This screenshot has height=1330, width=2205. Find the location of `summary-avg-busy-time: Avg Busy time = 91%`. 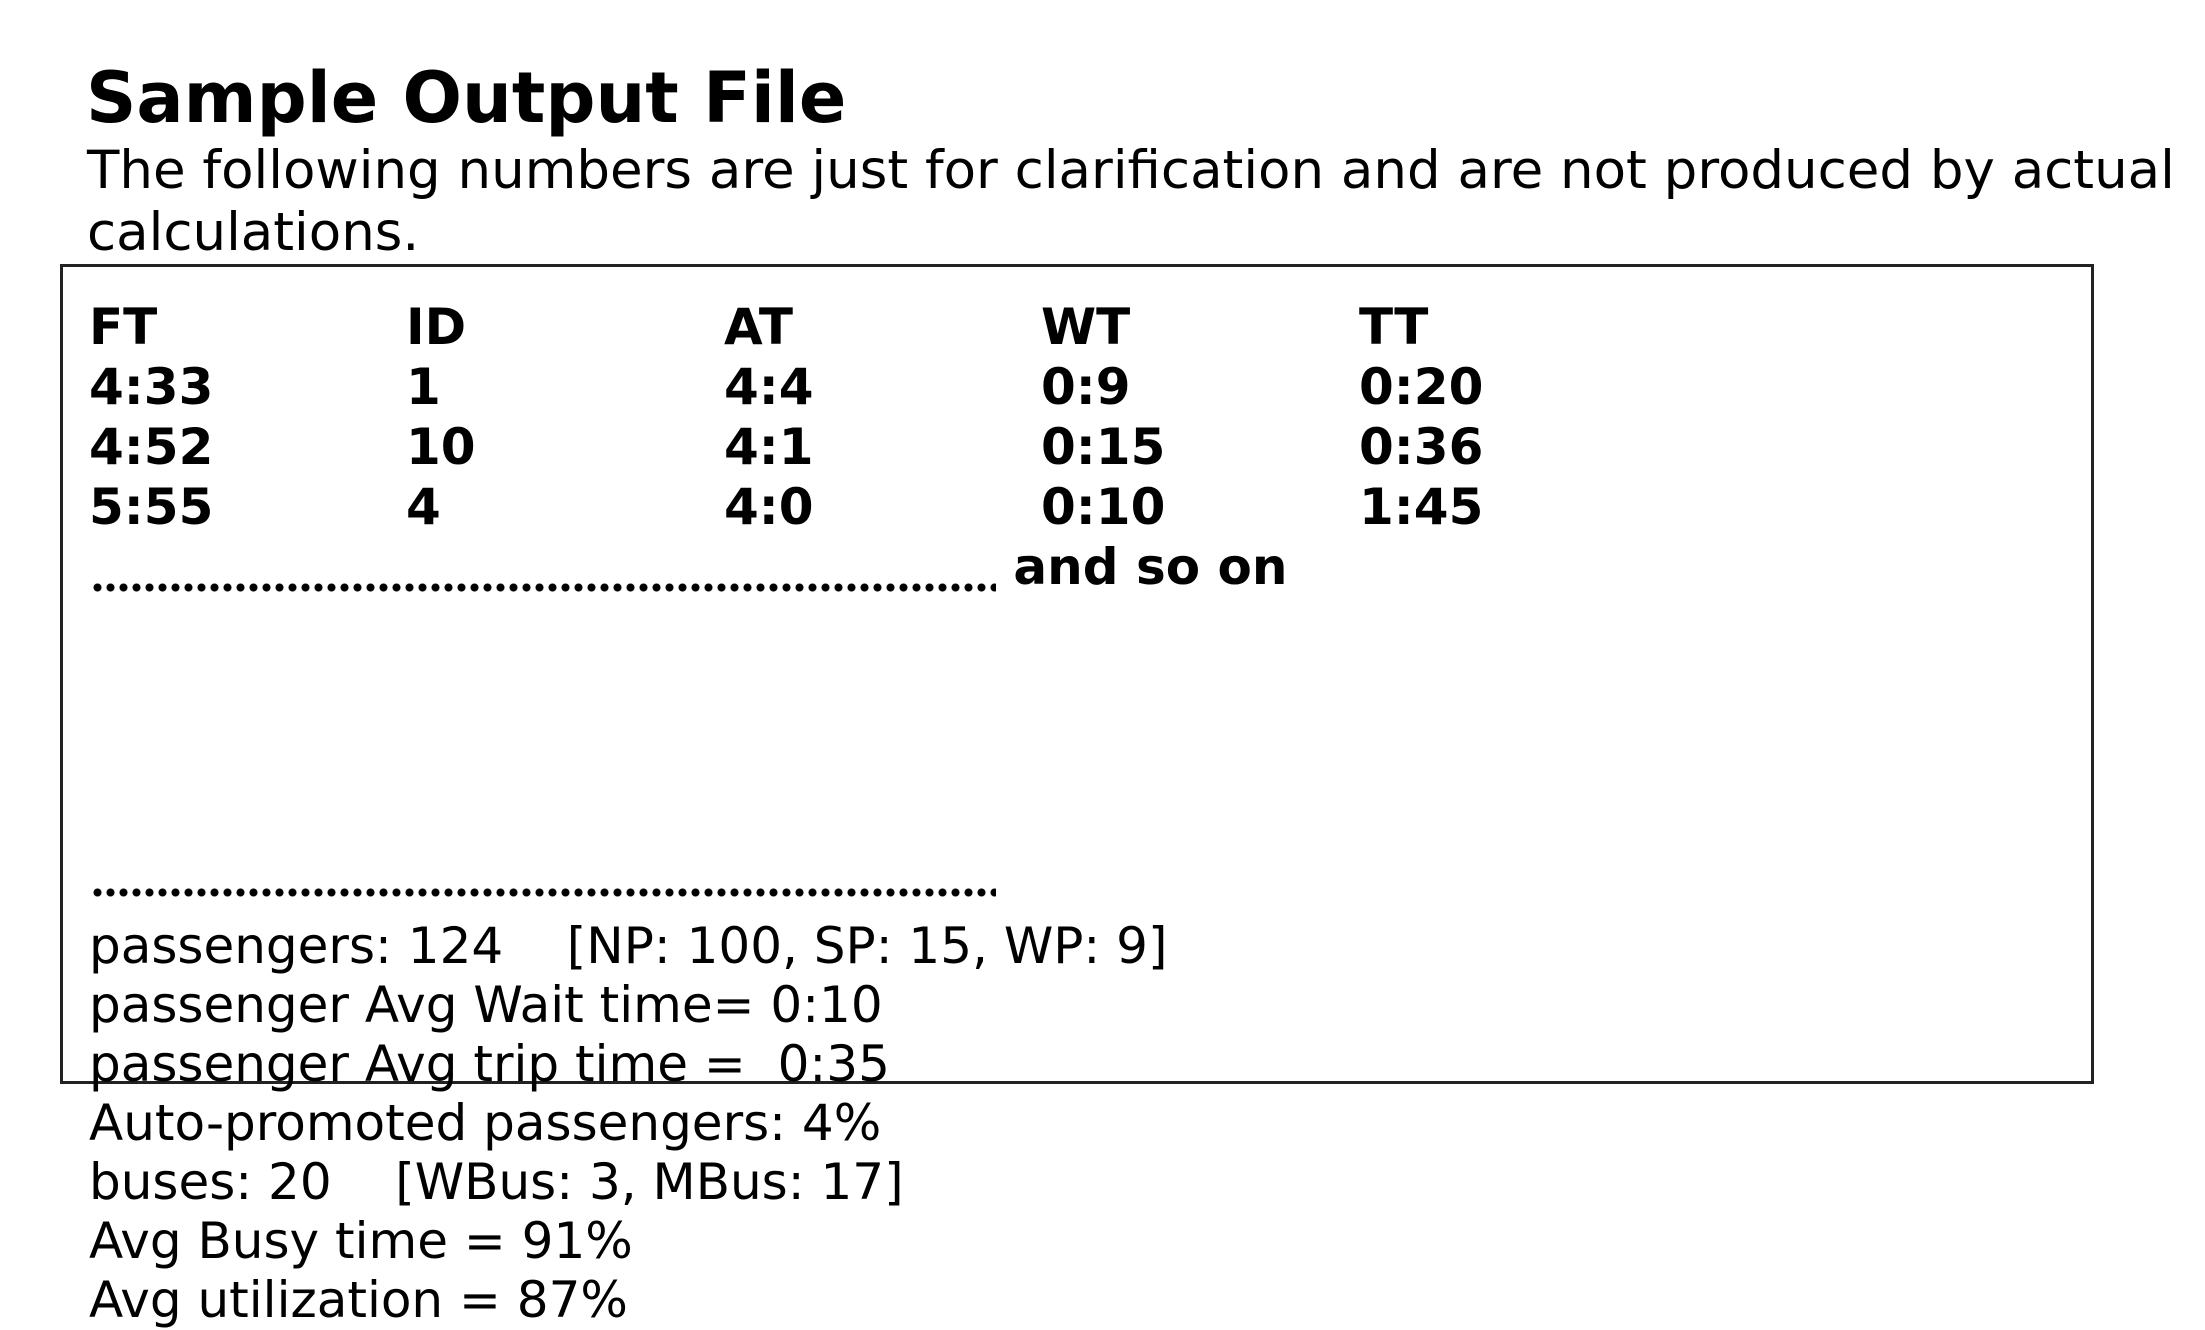

summary-avg-busy-time: Avg Busy time = 91% is located at coordinates (361, 1241).